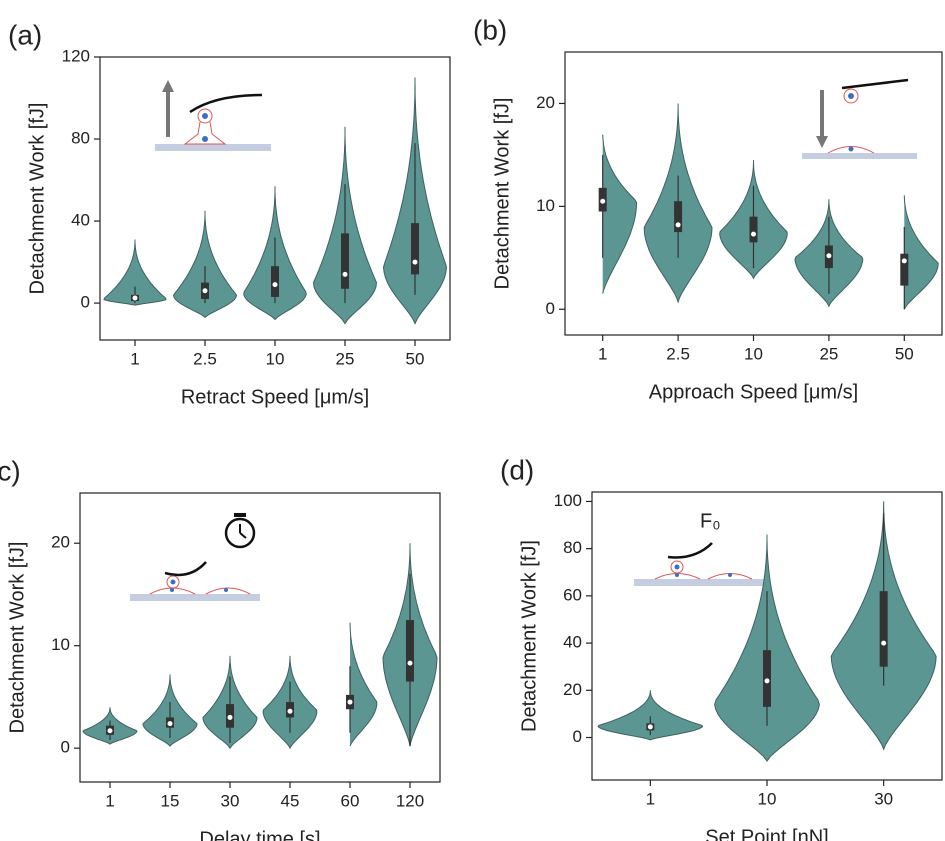 The width and height of the screenshot is (945, 841). What do you see at coordinates (10, 470) in the screenshot?
I see `panel-label: (c)` at bounding box center [10, 470].